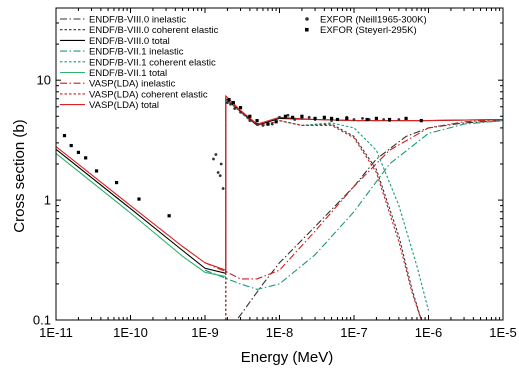 The width and height of the screenshot is (519, 372). I want to click on x-tick-label-3: 1E-8, so click(279, 332).